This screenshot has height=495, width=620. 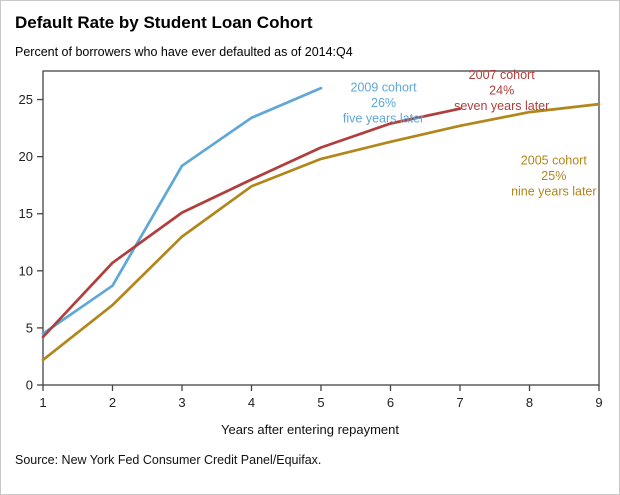 What do you see at coordinates (598, 402) in the screenshot?
I see `svg-text: 9` at bounding box center [598, 402].